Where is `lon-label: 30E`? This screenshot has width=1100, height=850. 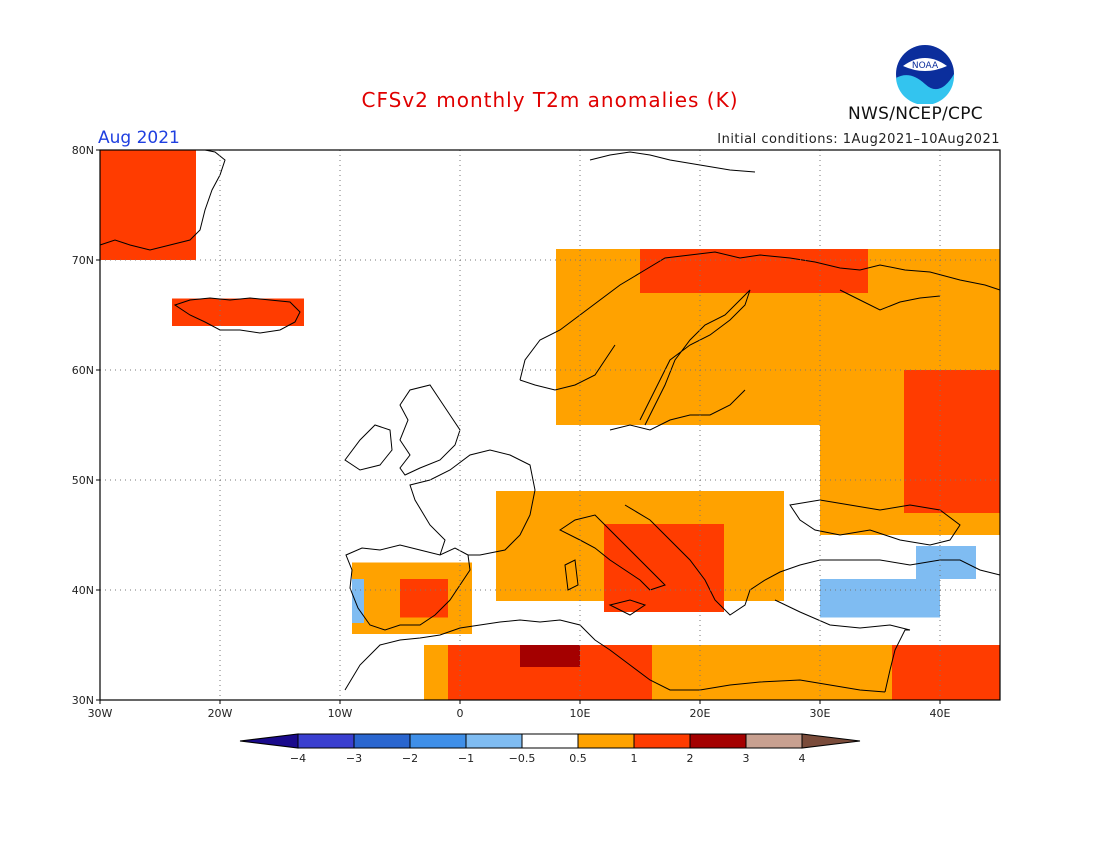
lon-label: 30E is located at coordinates (820, 713).